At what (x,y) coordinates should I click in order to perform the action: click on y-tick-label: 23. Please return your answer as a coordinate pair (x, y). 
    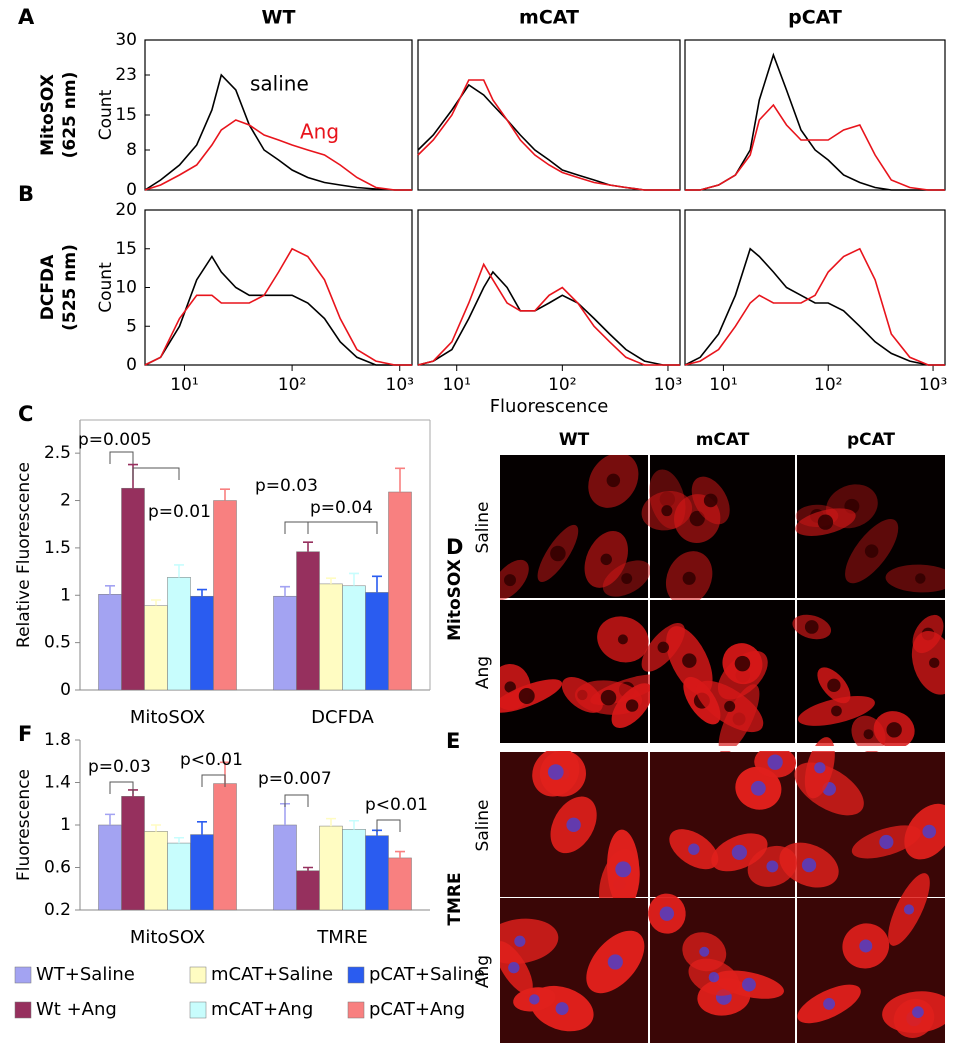
    Looking at the image, I should click on (126, 75).